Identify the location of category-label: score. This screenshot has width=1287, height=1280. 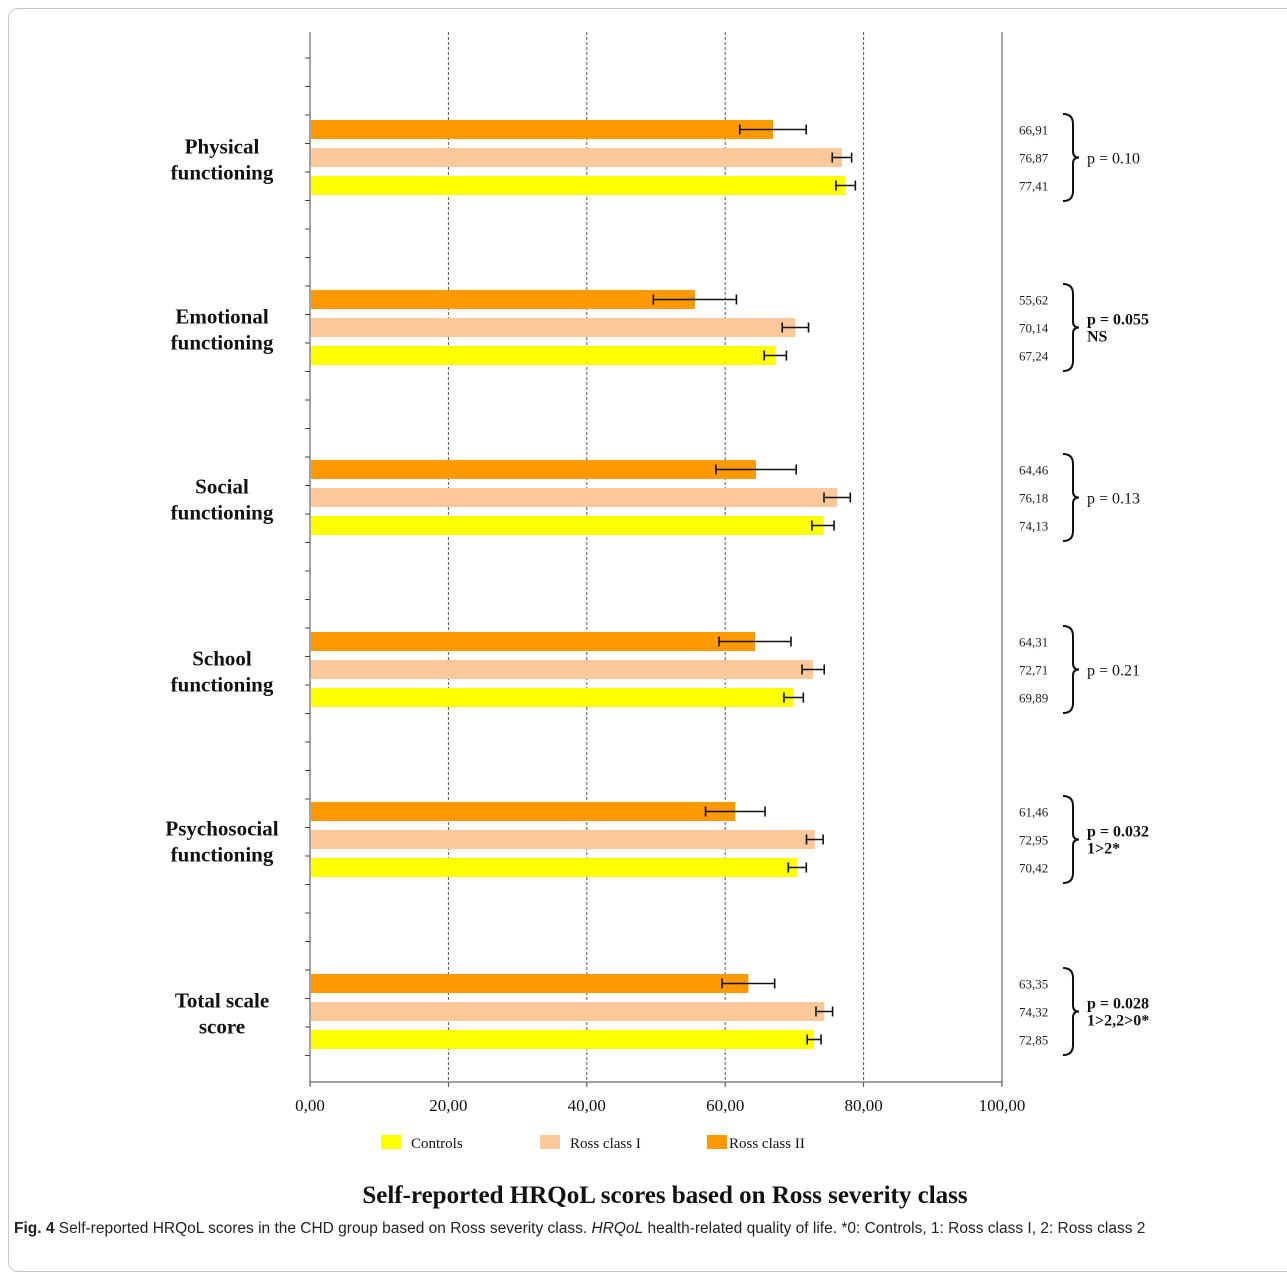
(222, 1027).